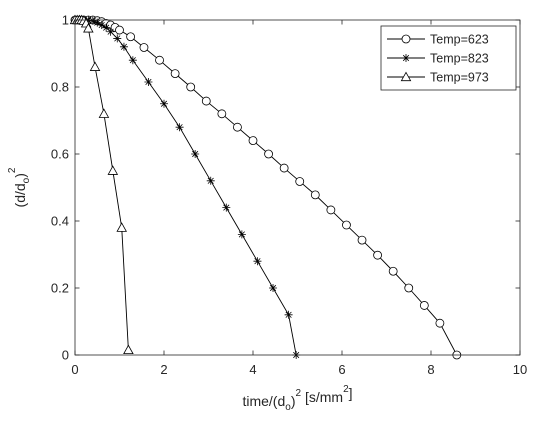  Describe the element at coordinates (60, 221) in the screenshot. I see `y-tick-label: 0.4` at that location.